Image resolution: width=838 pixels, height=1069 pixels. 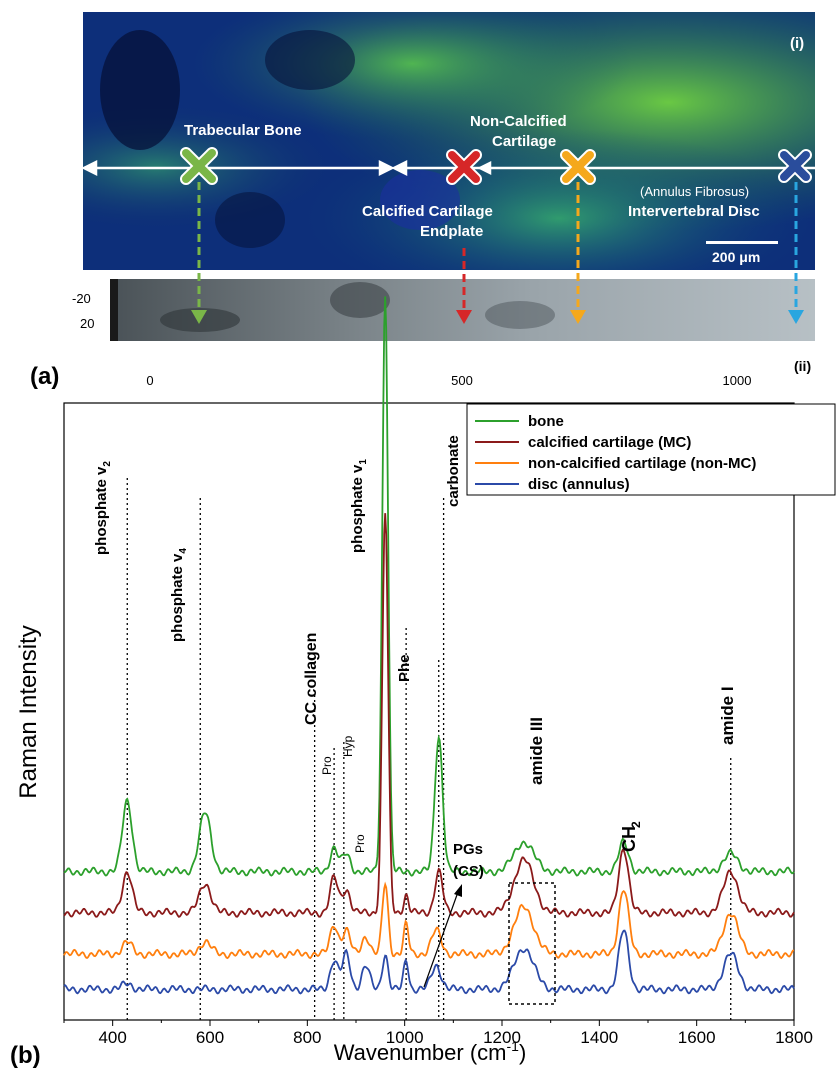 What do you see at coordinates (797, 43) in the screenshot?
I see `micrograph-tag: (i)` at bounding box center [797, 43].